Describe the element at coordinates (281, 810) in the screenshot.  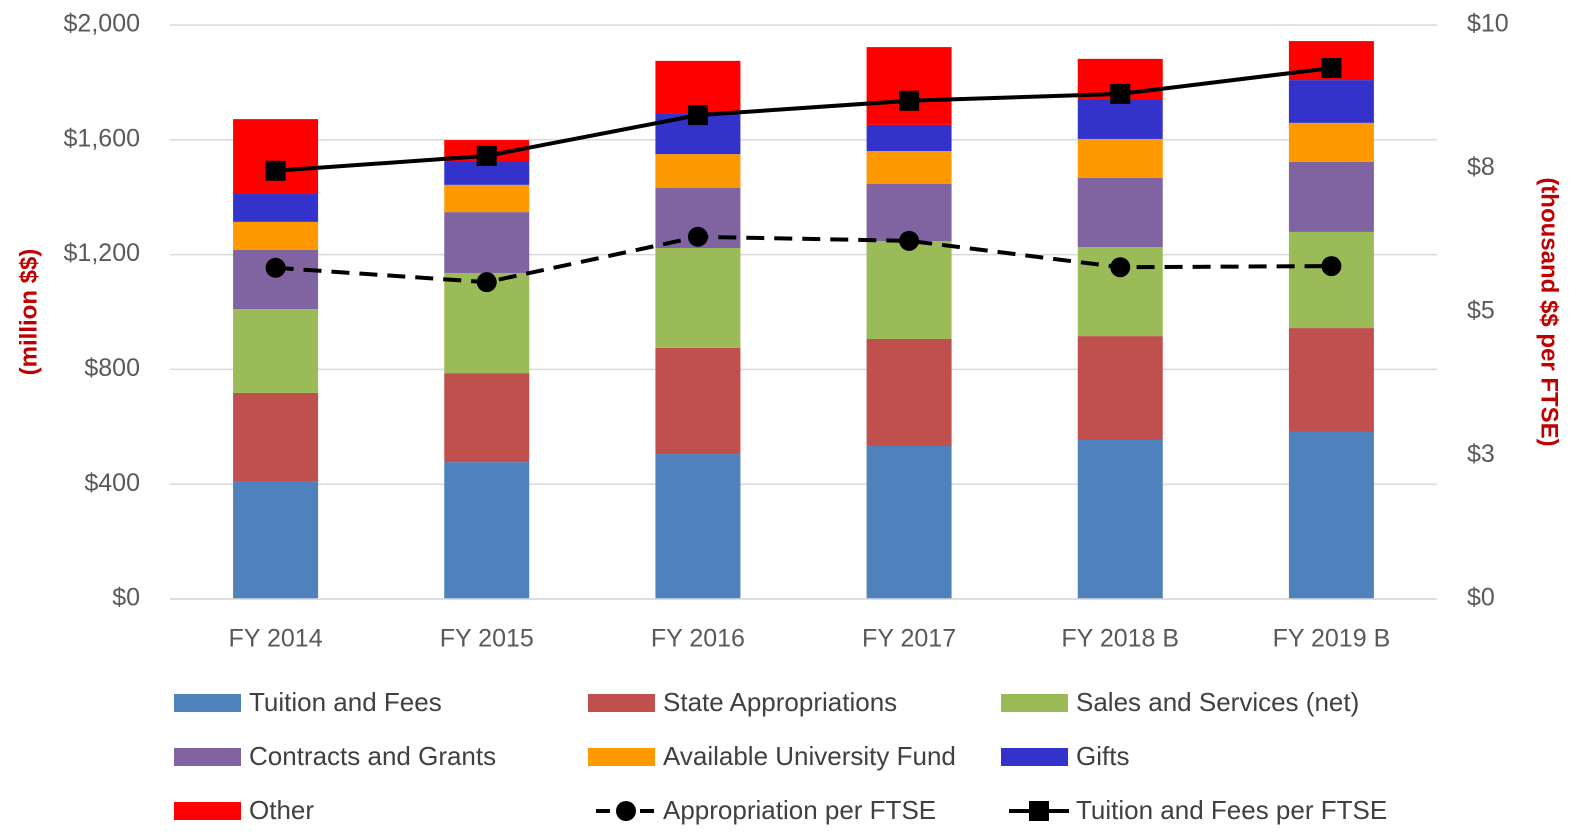
I see `legend-label: Other` at that location.